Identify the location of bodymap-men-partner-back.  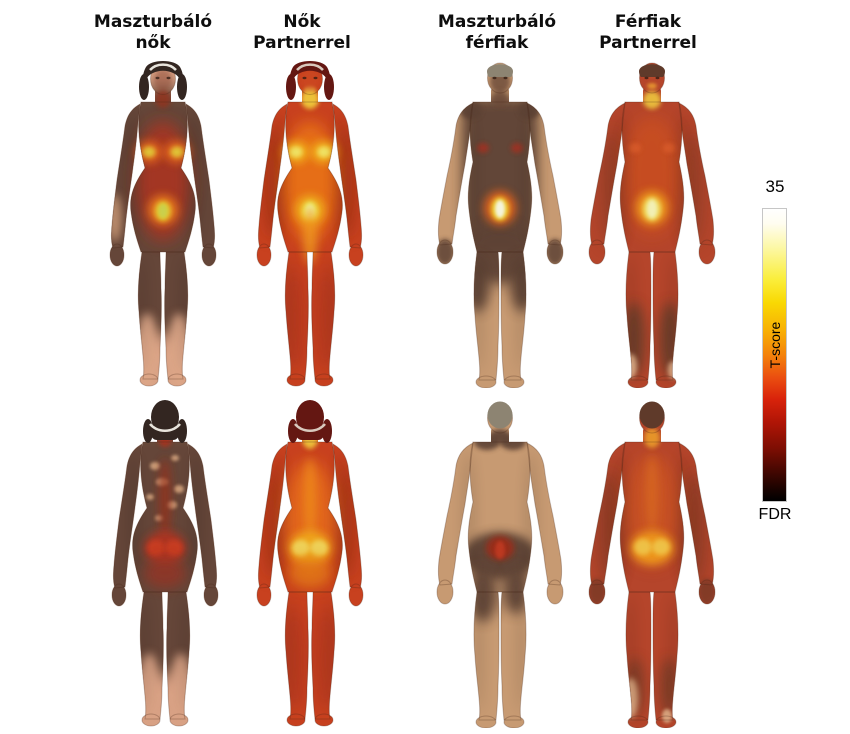
(652, 563).